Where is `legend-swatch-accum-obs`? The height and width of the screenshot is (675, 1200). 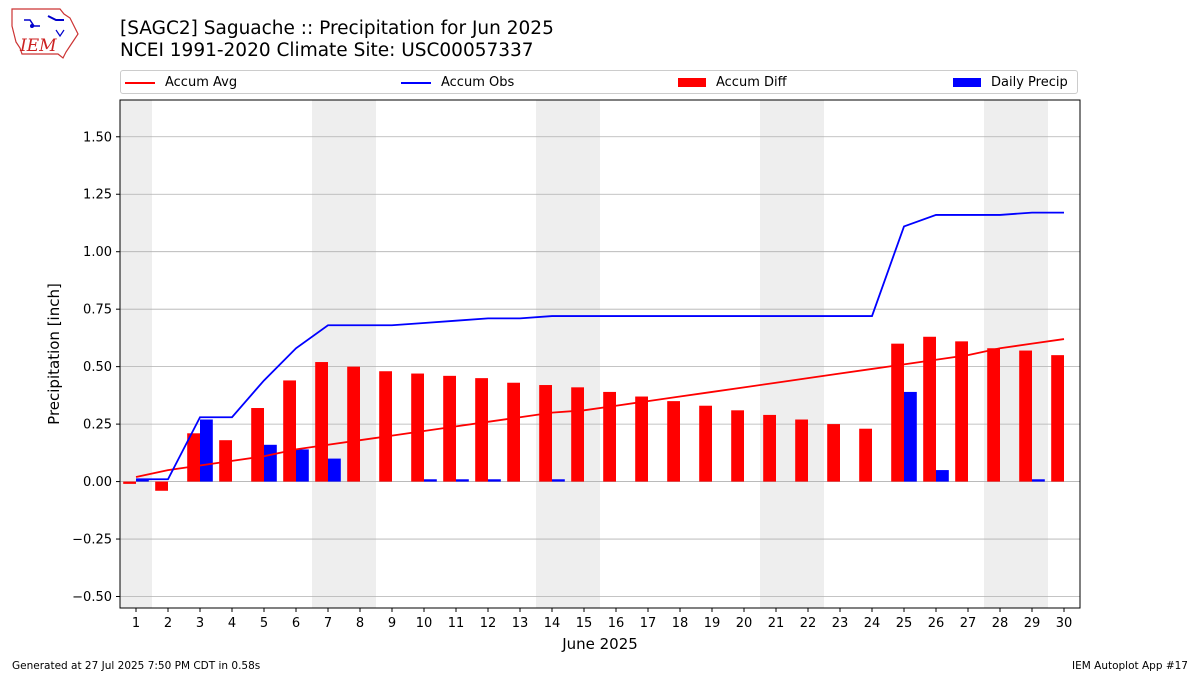 legend-swatch-accum-obs is located at coordinates (416, 82).